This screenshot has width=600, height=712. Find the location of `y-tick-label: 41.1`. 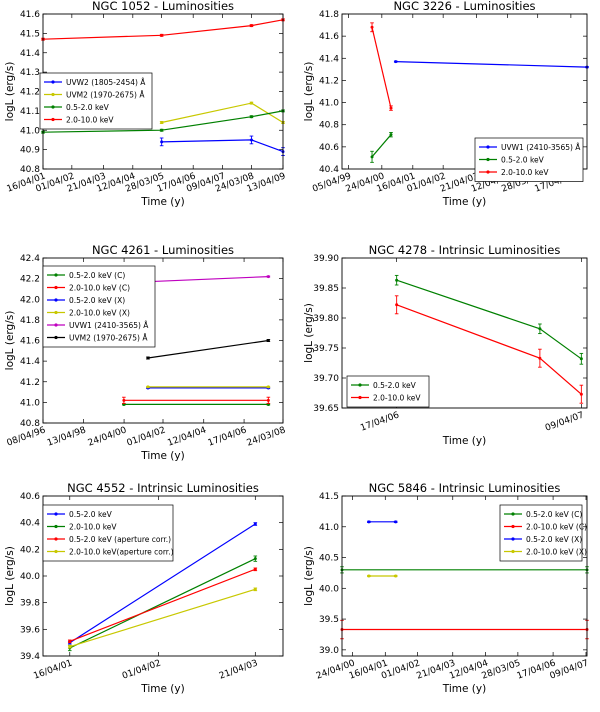

y-tick-label: 41.1 is located at coordinates (30, 112).